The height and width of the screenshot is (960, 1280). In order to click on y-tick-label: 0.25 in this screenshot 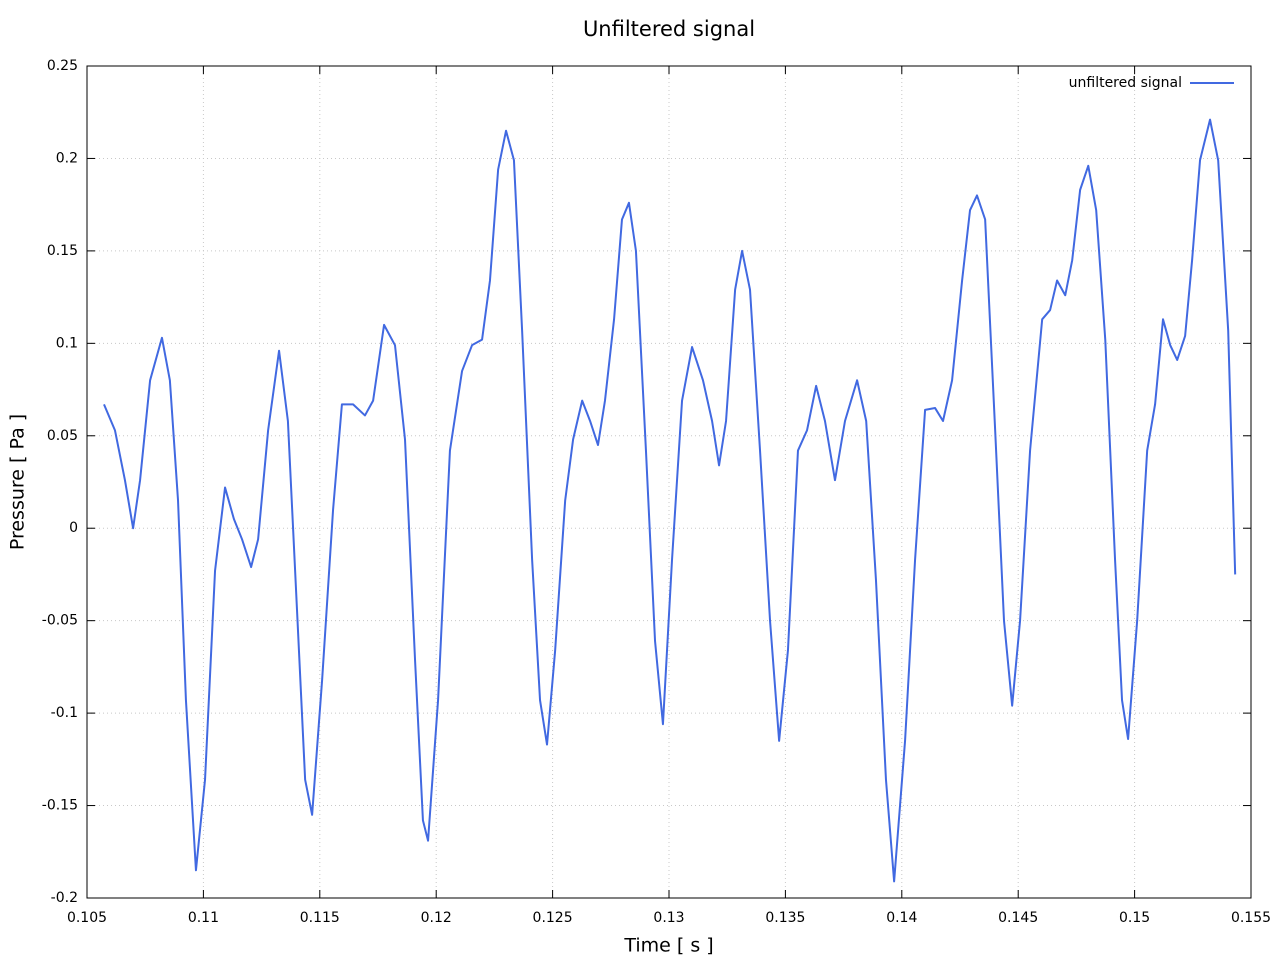, I will do `click(62, 66)`.